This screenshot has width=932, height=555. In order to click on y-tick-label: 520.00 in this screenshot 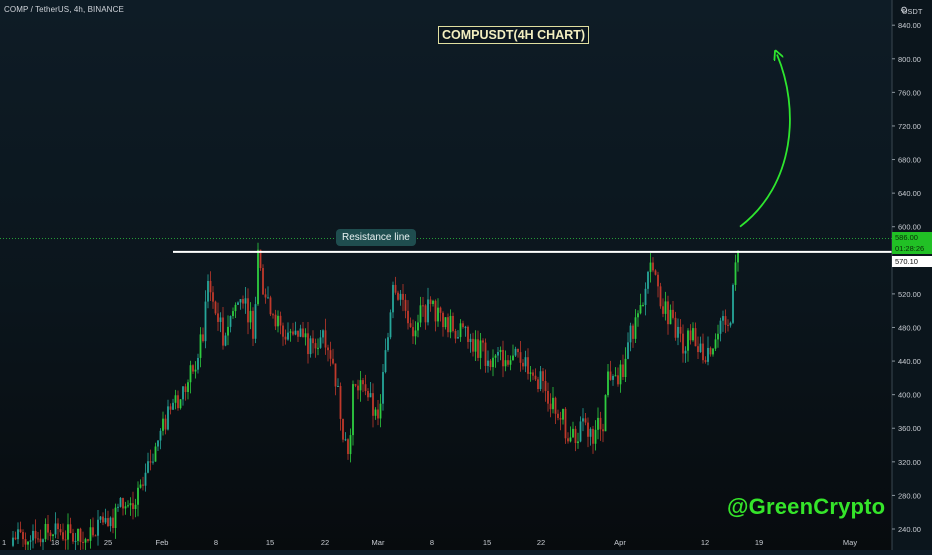, I will do `click(909, 294)`.